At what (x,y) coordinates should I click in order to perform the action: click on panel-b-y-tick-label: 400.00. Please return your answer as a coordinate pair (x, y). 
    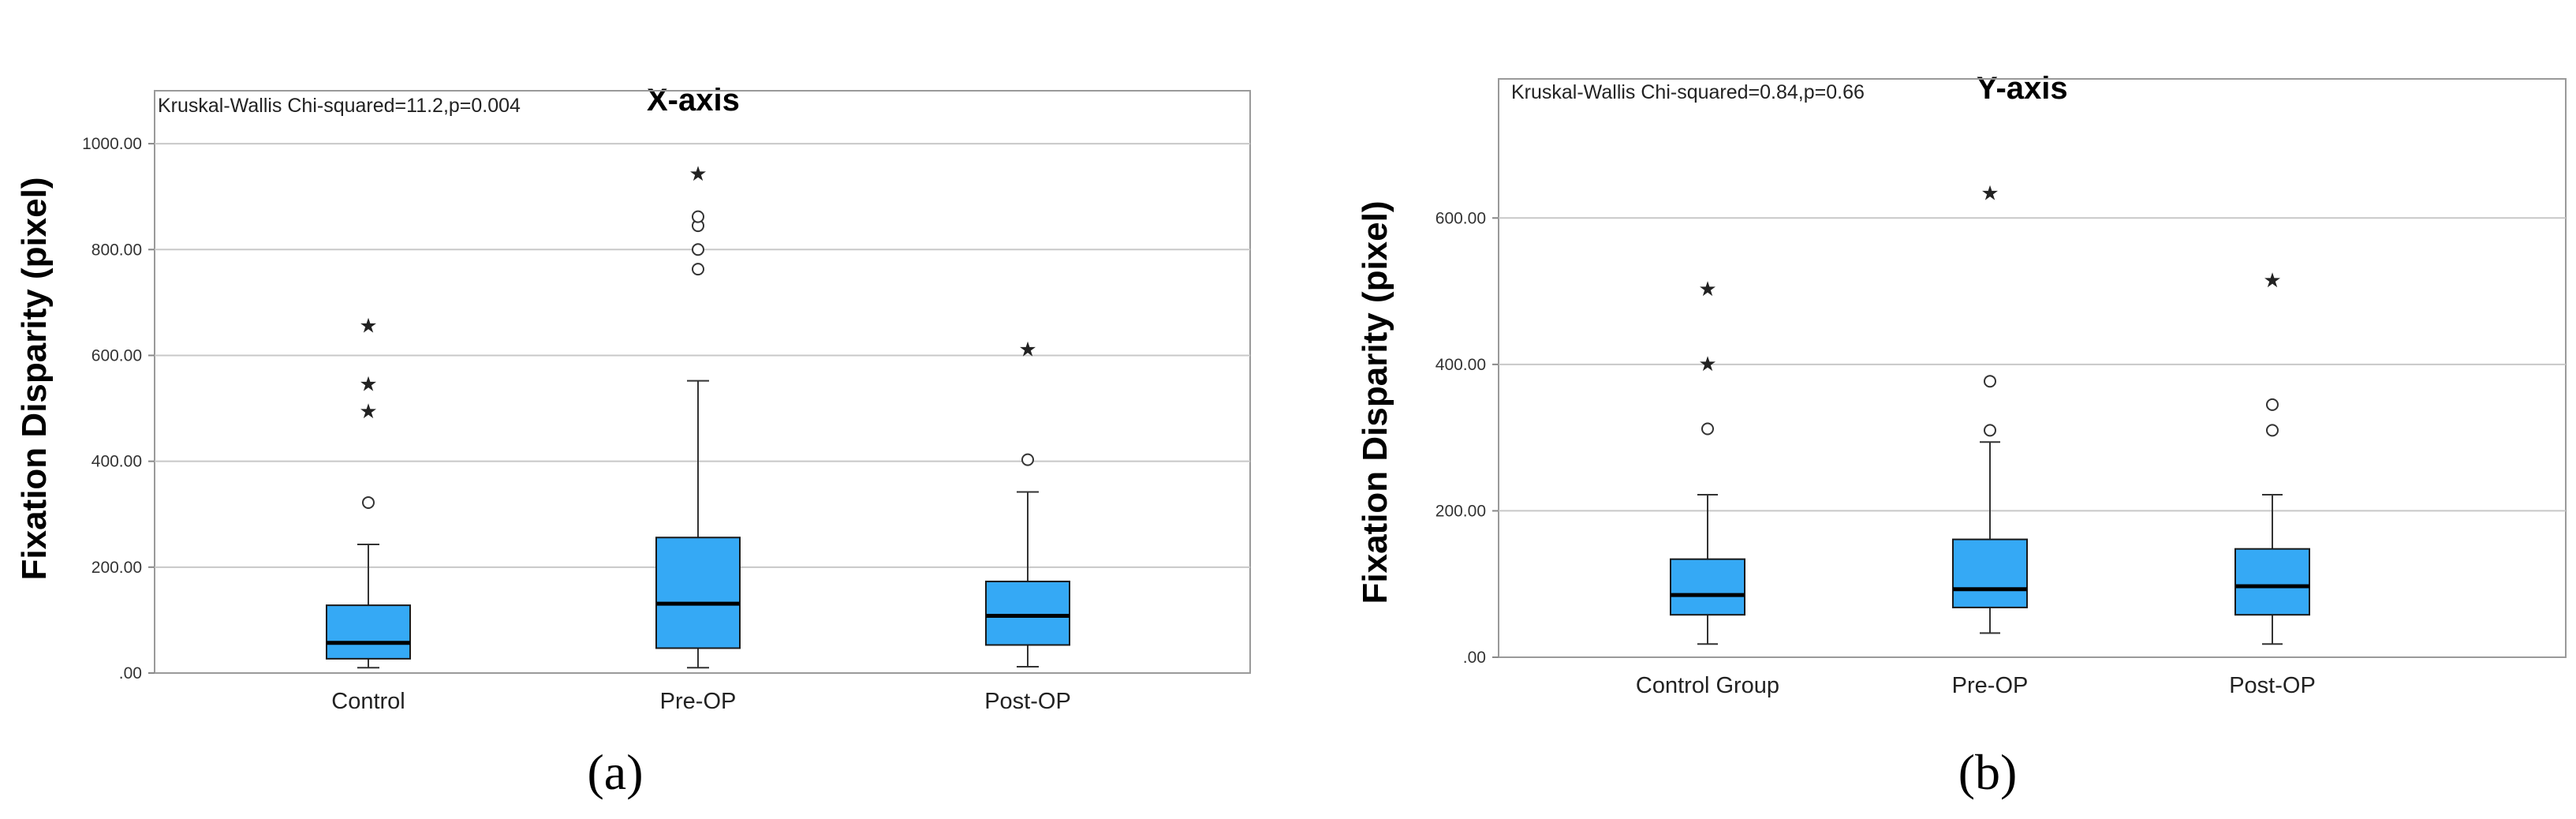
    Looking at the image, I should click on (1460, 365).